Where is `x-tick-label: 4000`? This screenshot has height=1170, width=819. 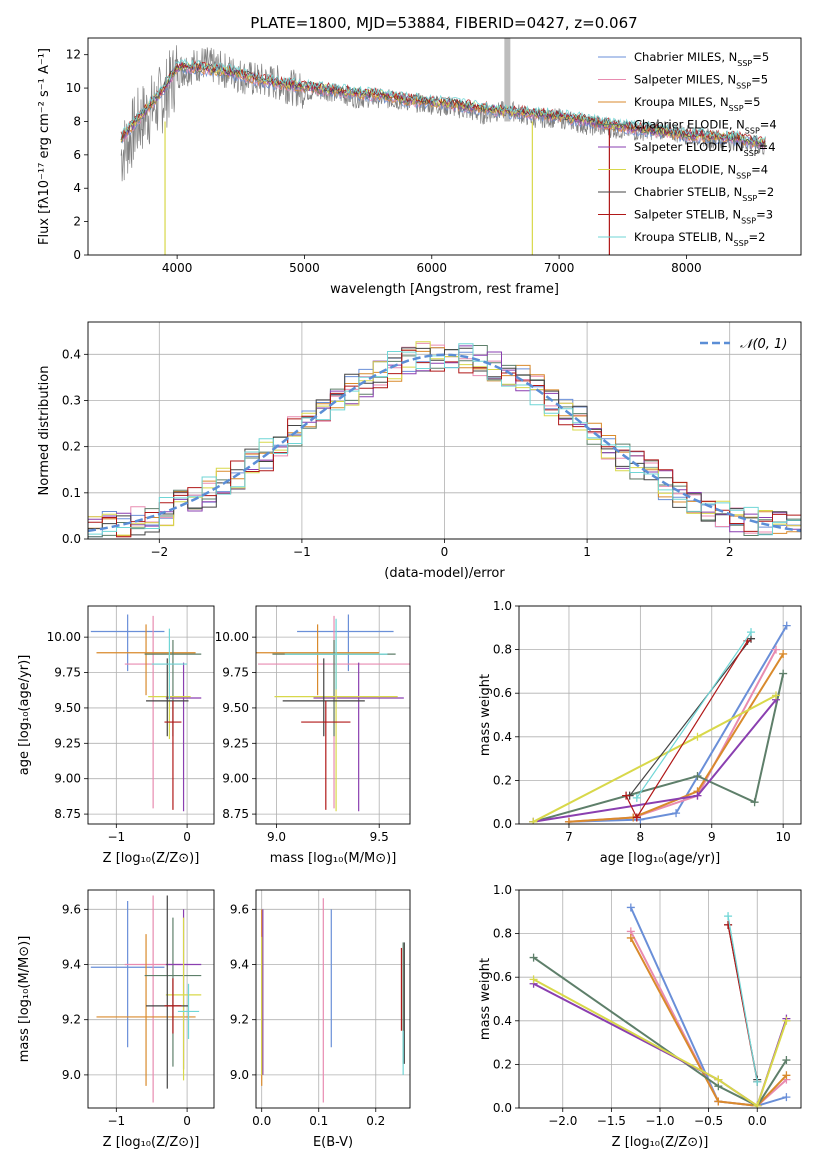
x-tick-label: 4000 is located at coordinates (177, 268).